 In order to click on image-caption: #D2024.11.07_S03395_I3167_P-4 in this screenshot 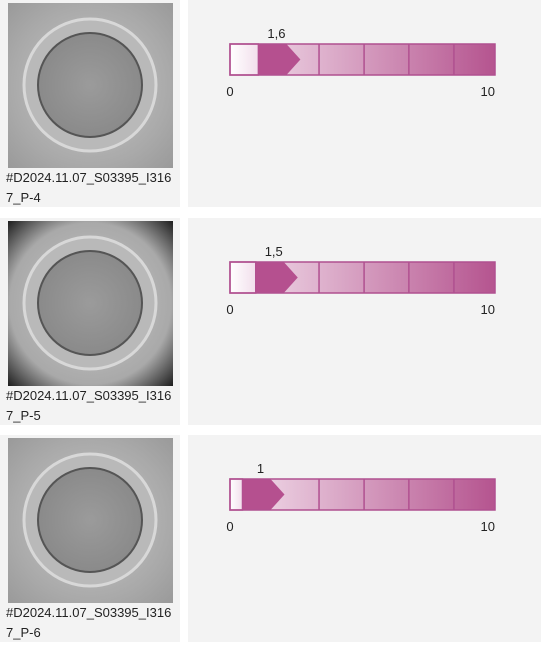, I will do `click(89, 187)`.